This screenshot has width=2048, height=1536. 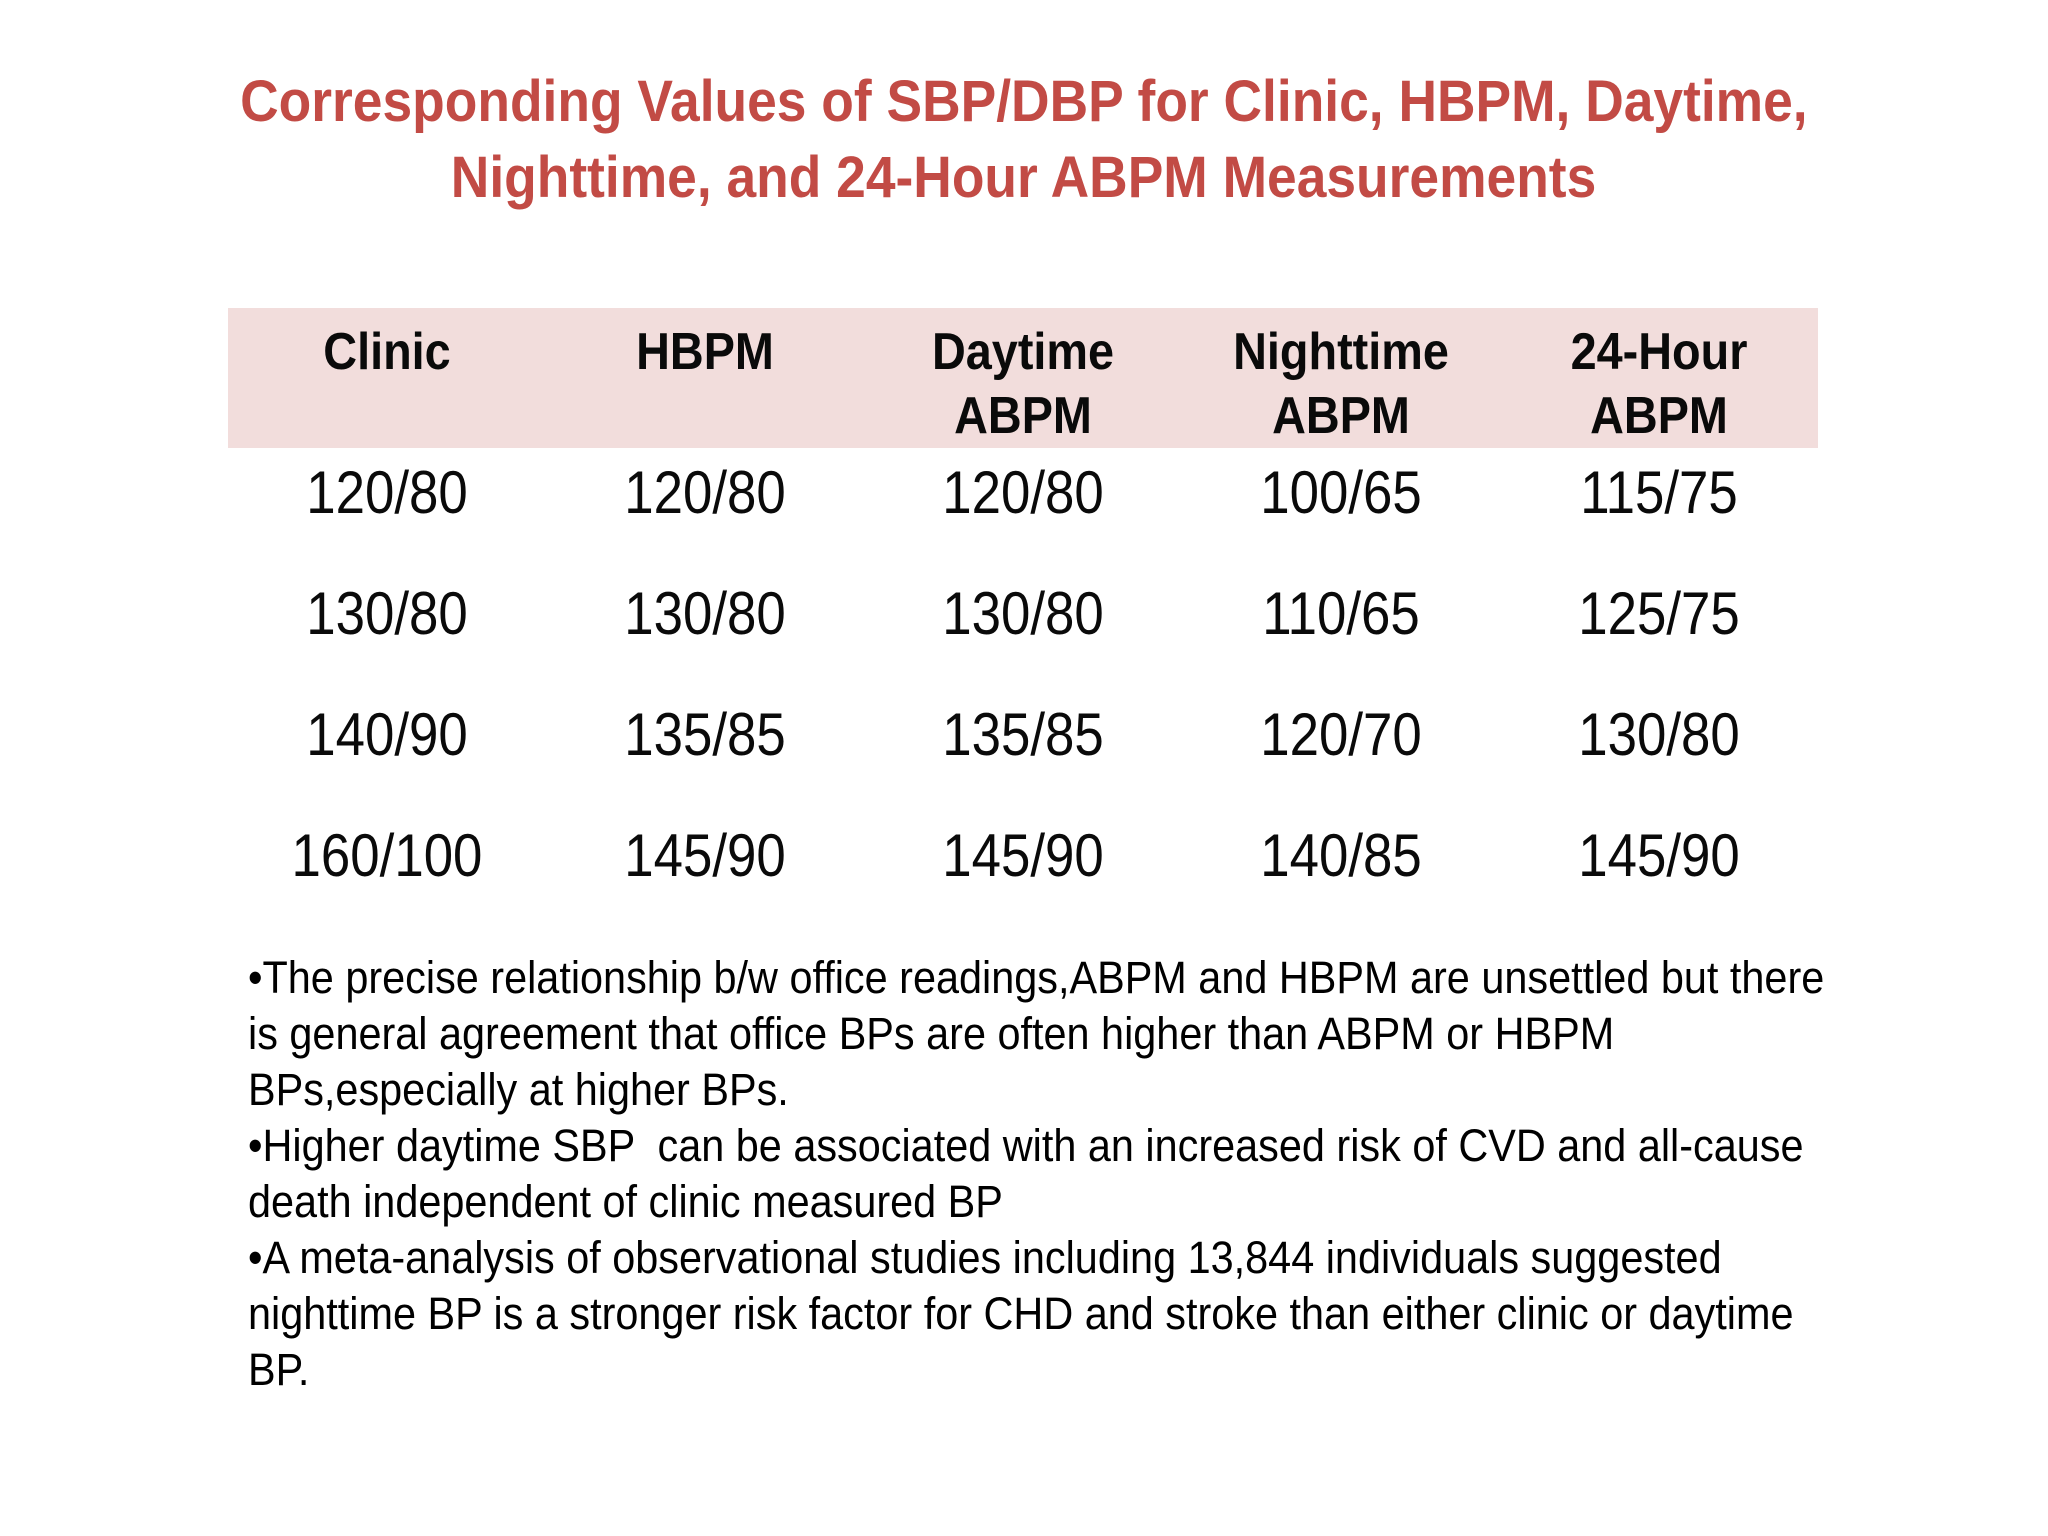 What do you see at coordinates (1341, 384) in the screenshot?
I see `column-header-nighttime-abpm: Nighttime ABPM` at bounding box center [1341, 384].